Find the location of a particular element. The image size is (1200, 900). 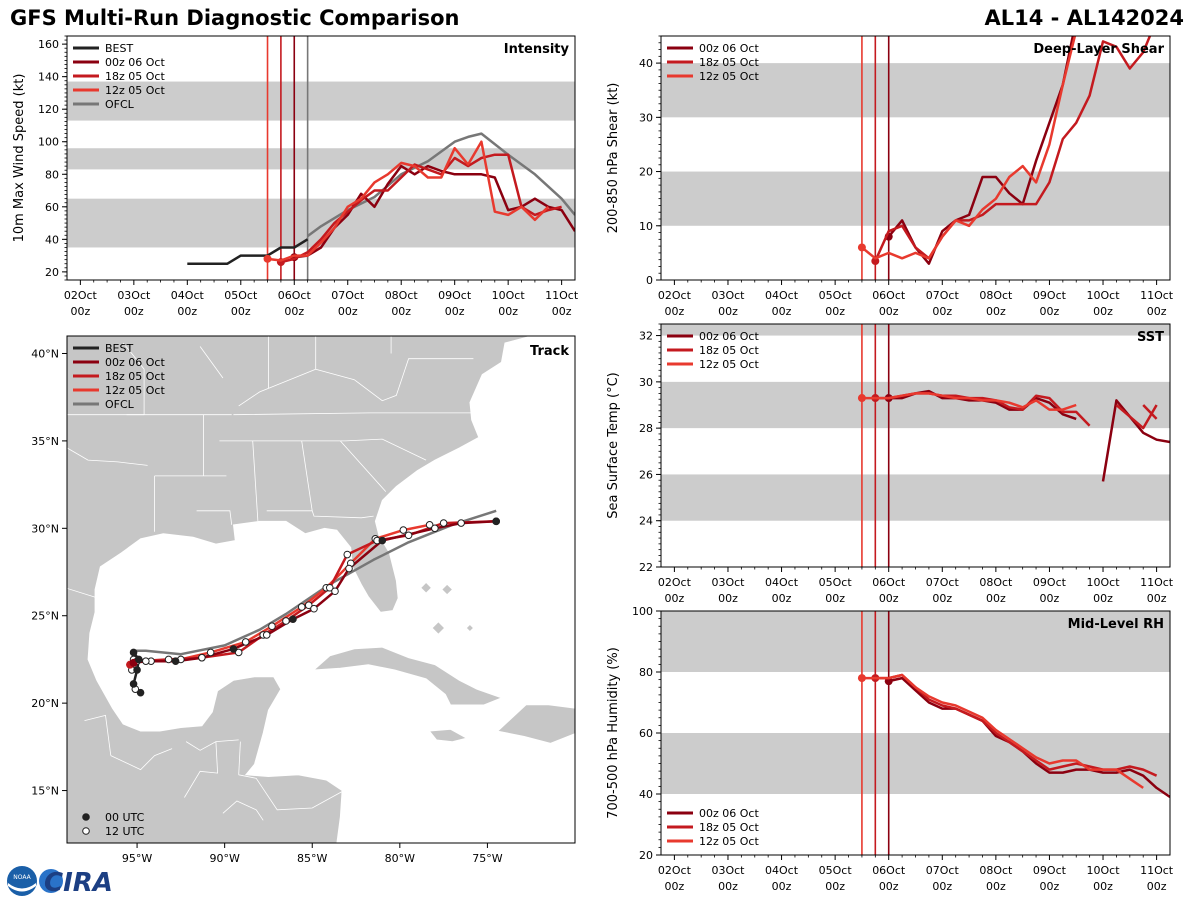

sst-series-line-18z-05-oct-cont- is located at coordinates (1136, 417).